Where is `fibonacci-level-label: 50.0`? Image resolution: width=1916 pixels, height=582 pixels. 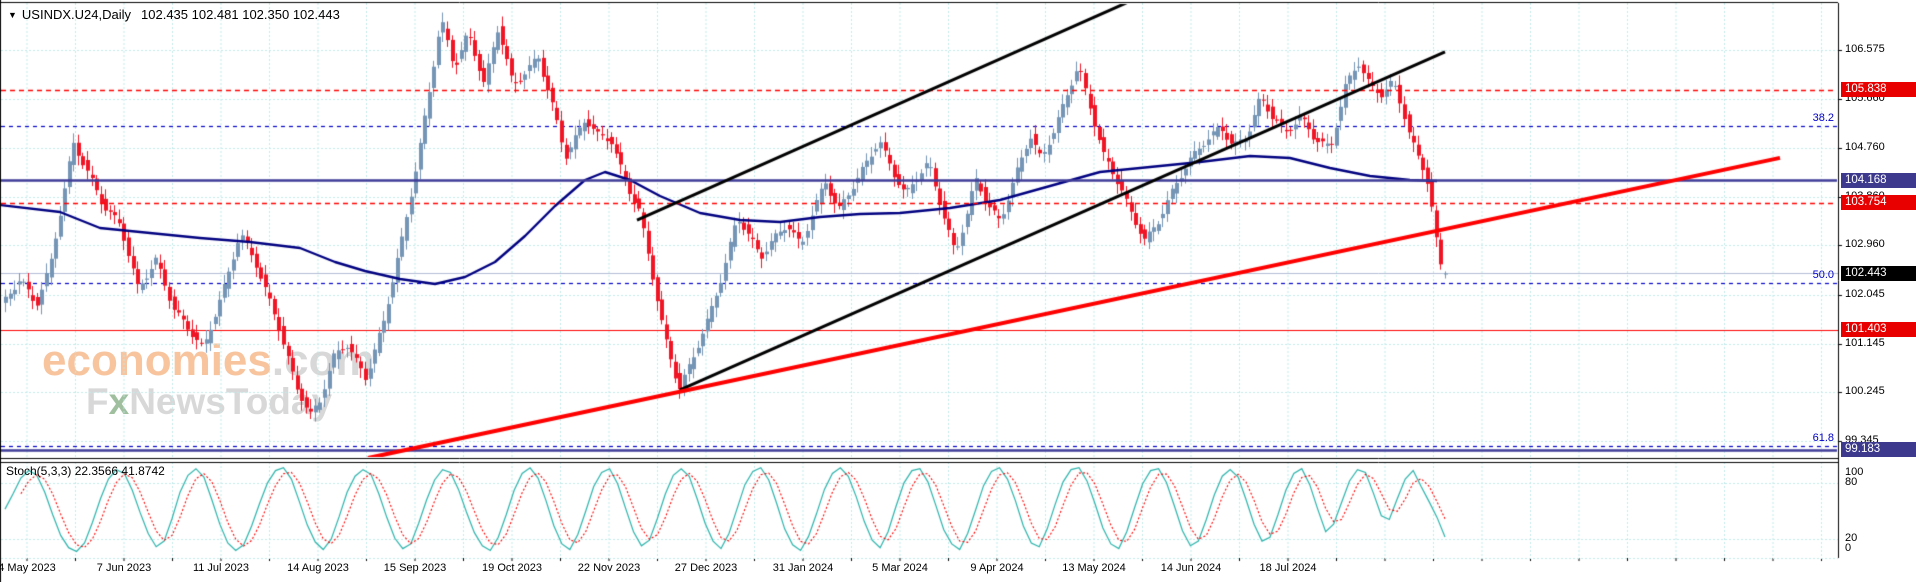
fibonacci-level-label: 50.0 is located at coordinates (1823, 275).